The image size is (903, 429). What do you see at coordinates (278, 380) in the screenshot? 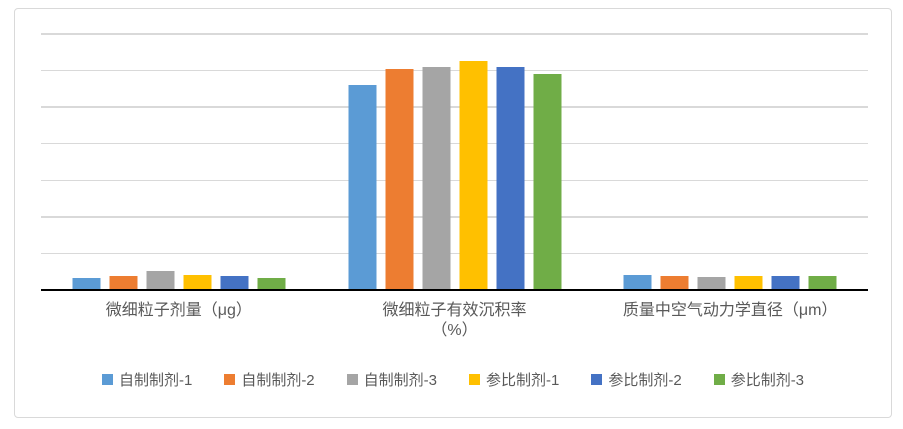
I see `legend-label: 自制制剂-2` at bounding box center [278, 380].